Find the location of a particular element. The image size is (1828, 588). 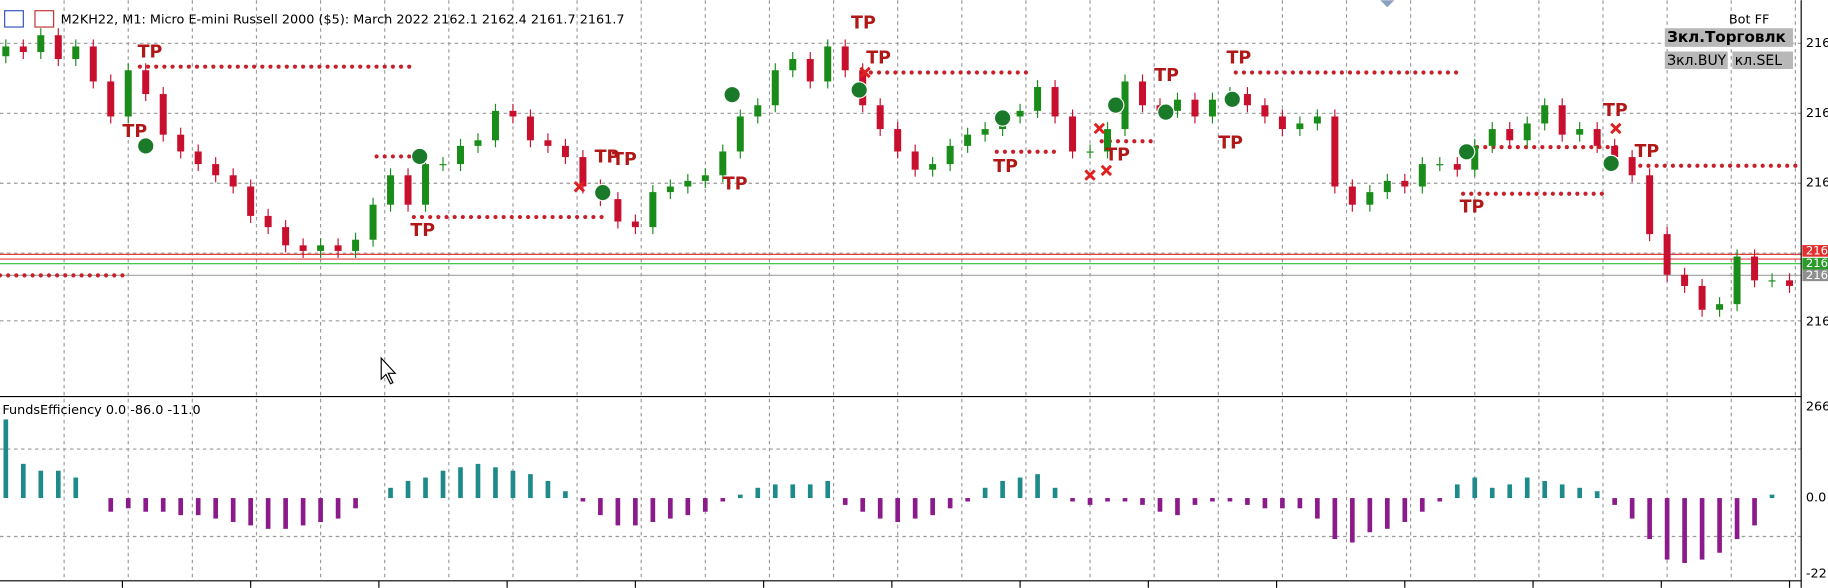

buy-button is located at coordinates (1696, 60).